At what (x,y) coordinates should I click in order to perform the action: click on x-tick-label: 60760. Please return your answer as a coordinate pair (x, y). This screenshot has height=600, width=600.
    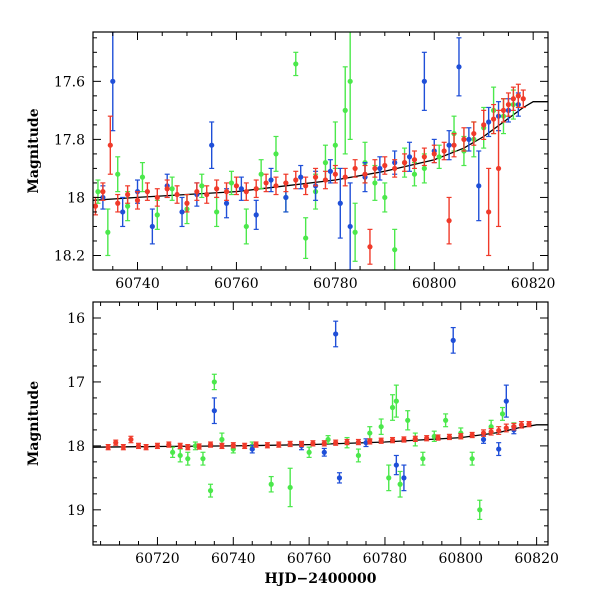
    Looking at the image, I should click on (309, 559).